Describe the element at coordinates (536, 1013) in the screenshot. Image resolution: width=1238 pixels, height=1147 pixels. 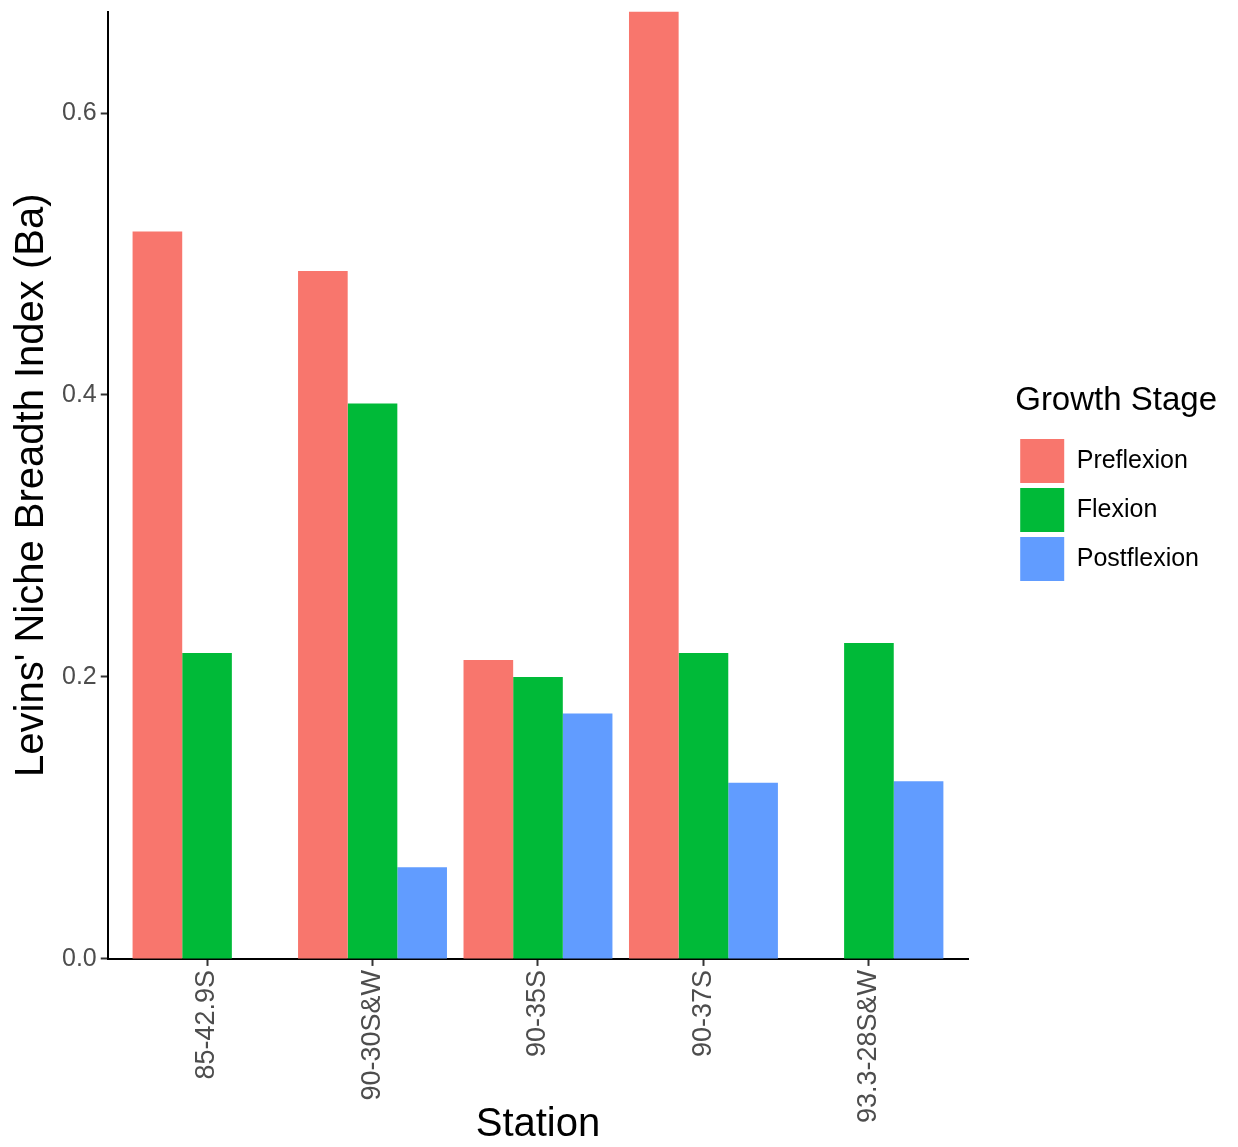
I see `x-tick-label: 90-35S` at that location.